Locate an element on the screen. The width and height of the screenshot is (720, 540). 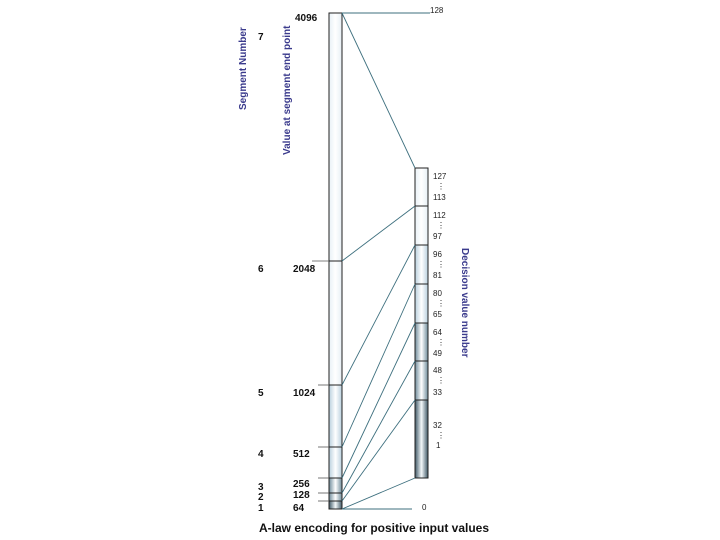
decision-label-96: 96 is located at coordinates (437, 254).